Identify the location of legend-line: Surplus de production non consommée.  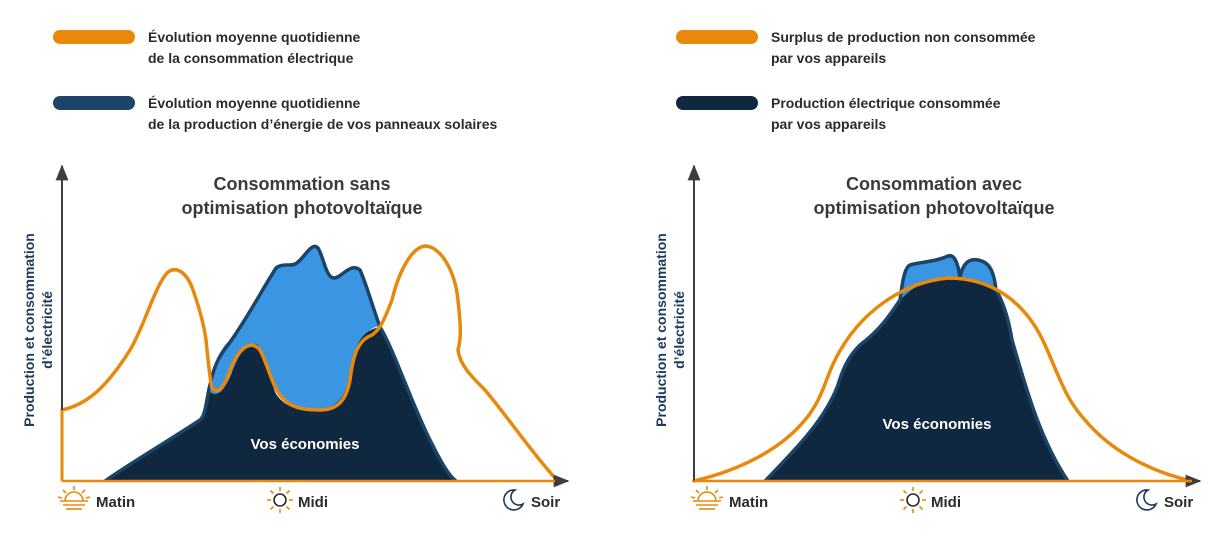
(903, 37).